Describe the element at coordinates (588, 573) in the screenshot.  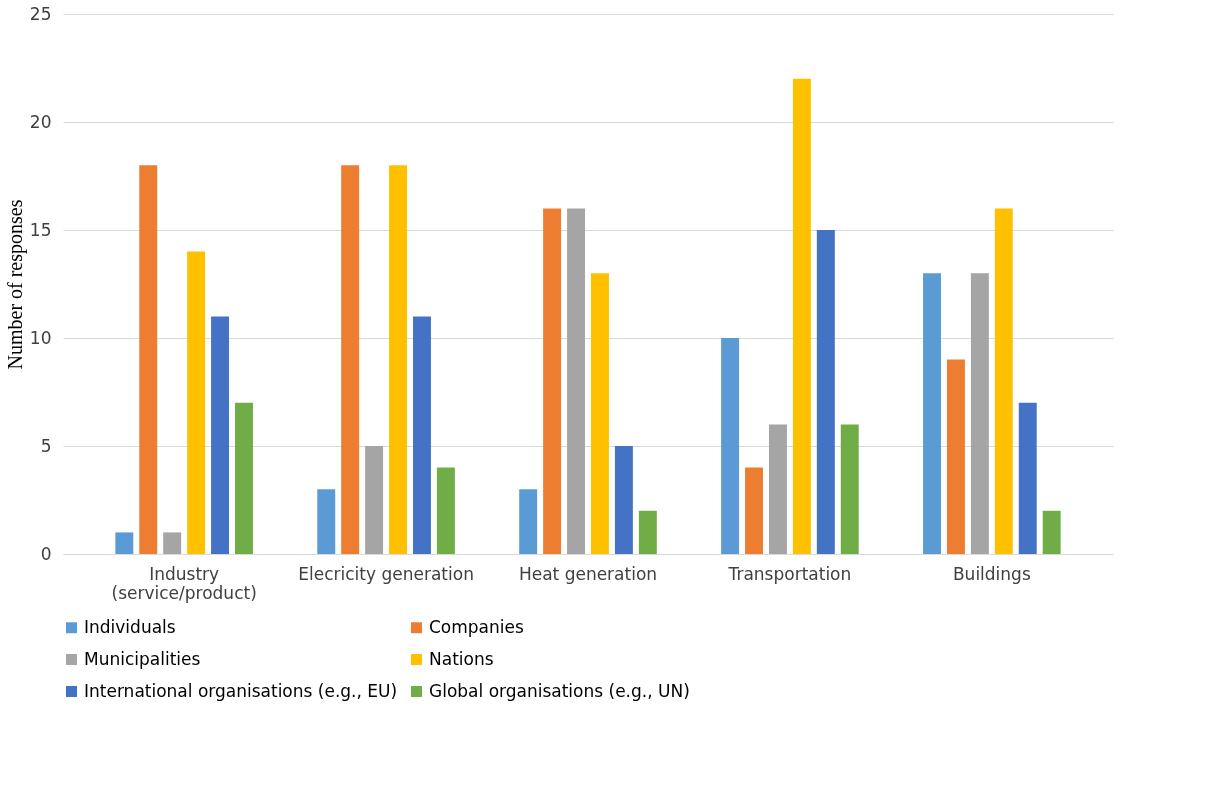
I see `x-tick-label: Heat generation` at that location.